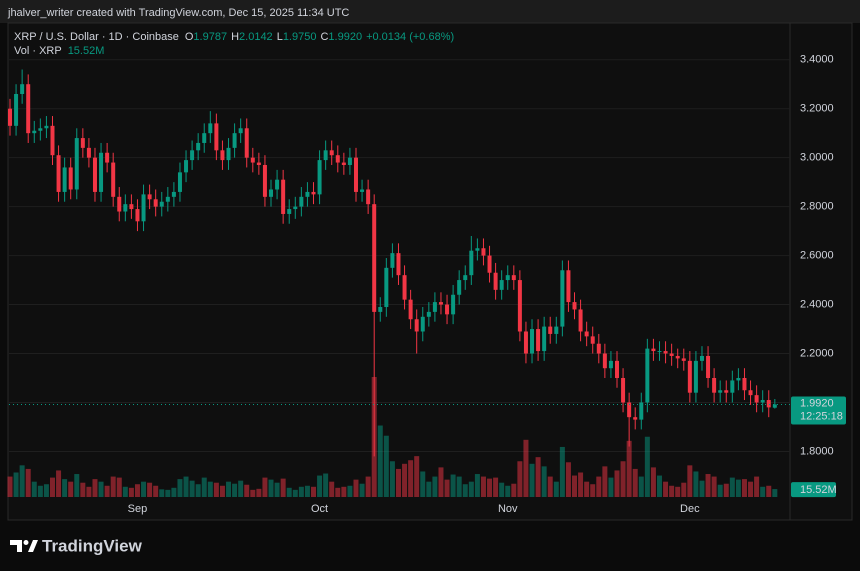 This screenshot has height=571, width=860. Describe the element at coordinates (690, 509) in the screenshot. I see `x-tick-label: Dec` at that location.